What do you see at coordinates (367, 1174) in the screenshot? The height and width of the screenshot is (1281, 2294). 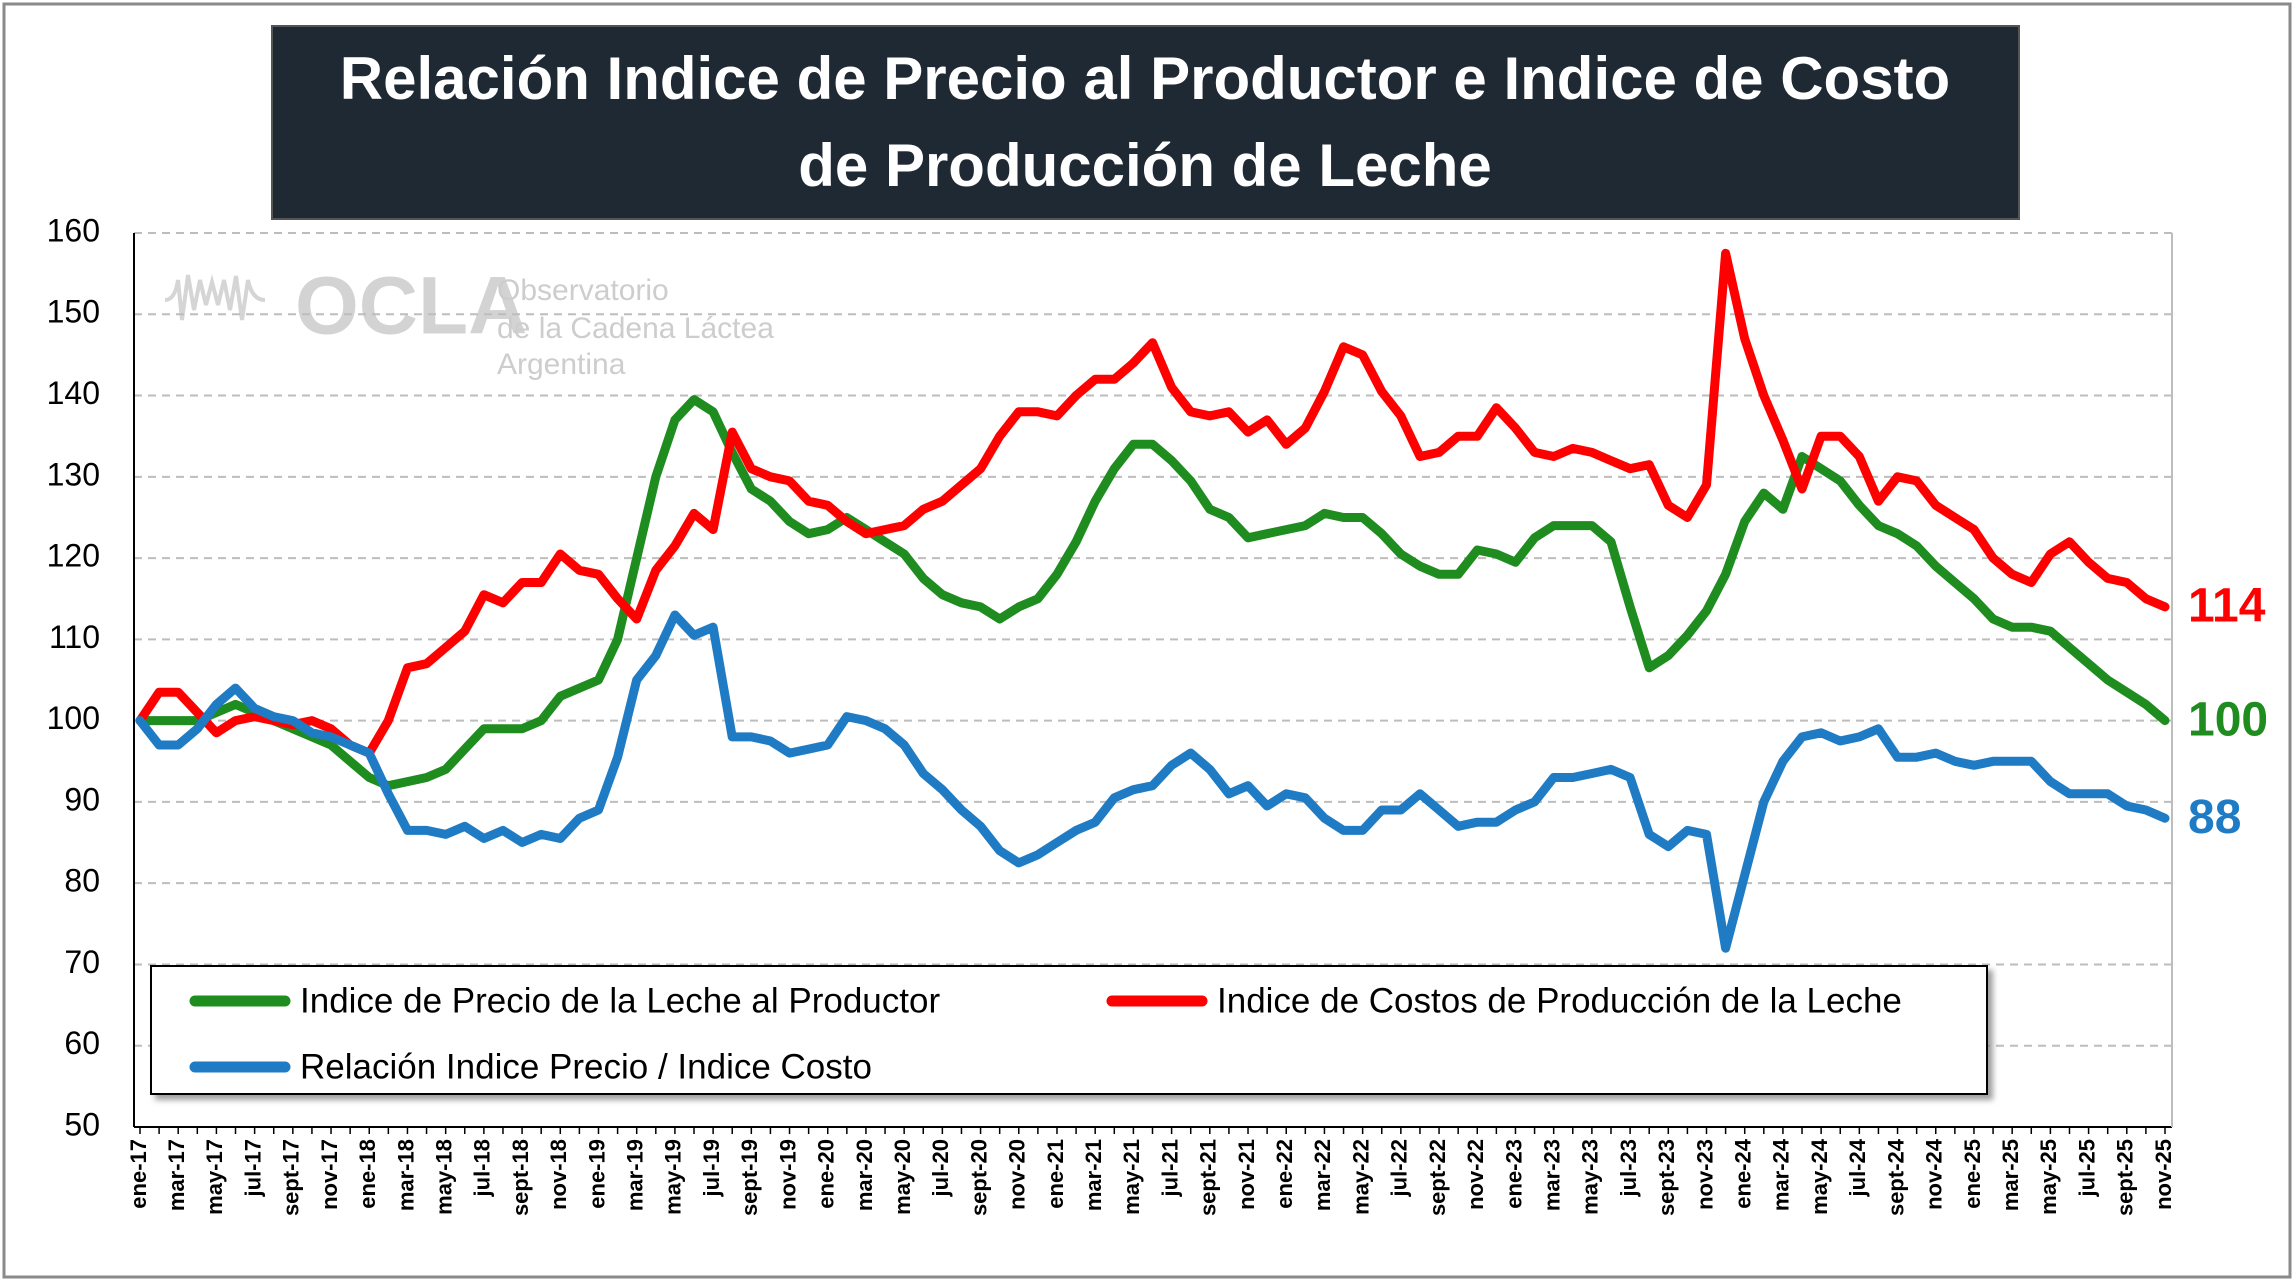 I see `x-tick-label: ene-18` at bounding box center [367, 1174].